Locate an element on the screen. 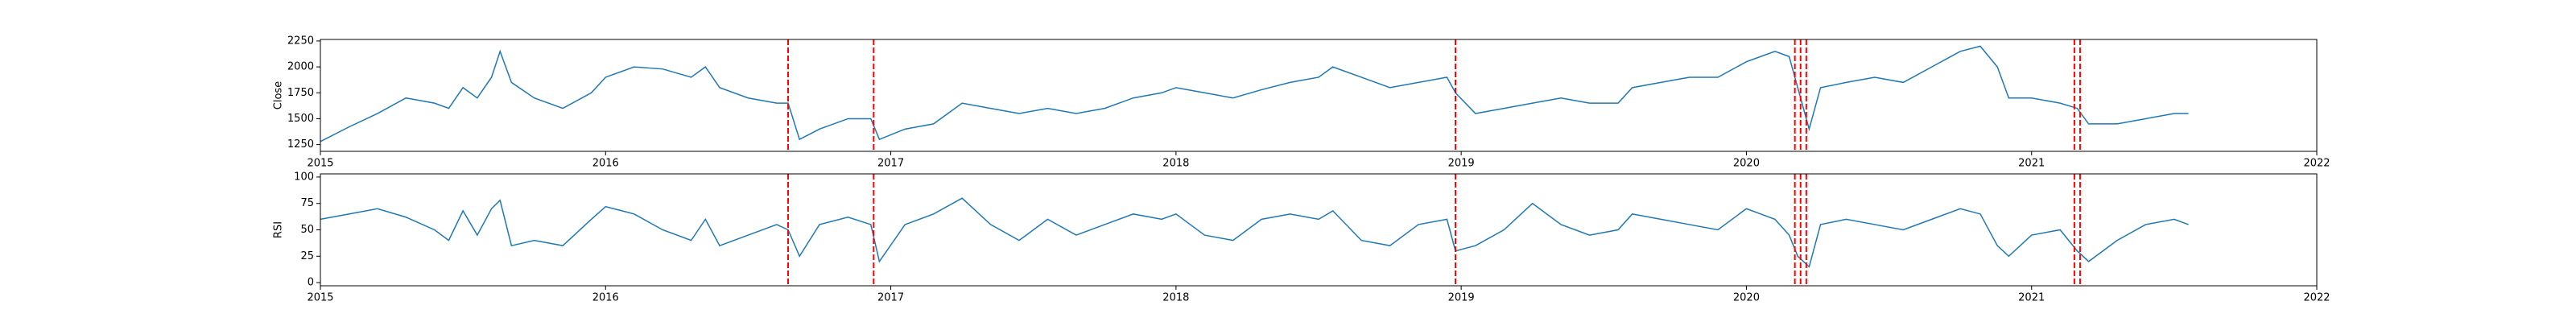  y-tick-label: 1250 is located at coordinates (300, 144).